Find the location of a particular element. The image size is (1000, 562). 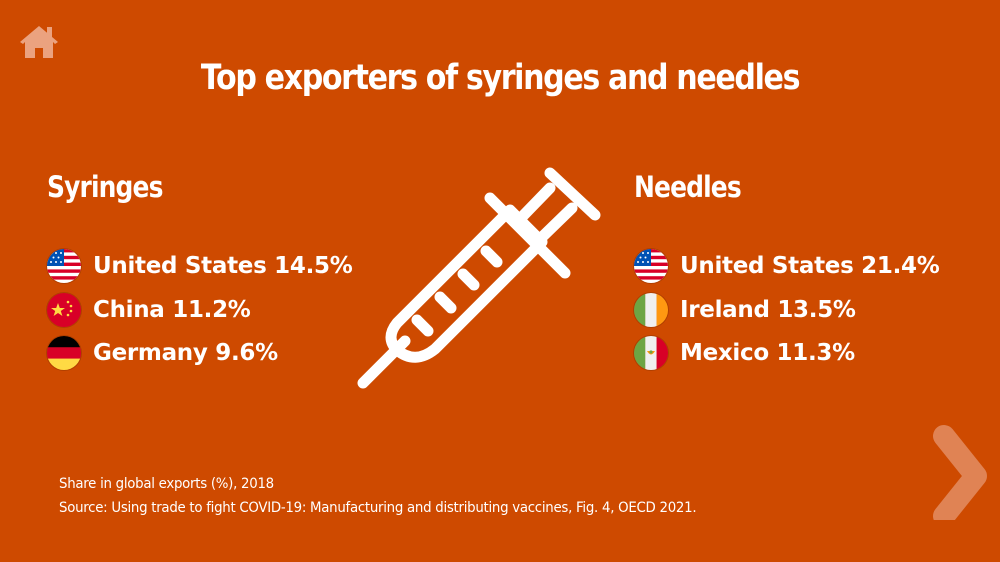

syringe-icon is located at coordinates (479, 278).